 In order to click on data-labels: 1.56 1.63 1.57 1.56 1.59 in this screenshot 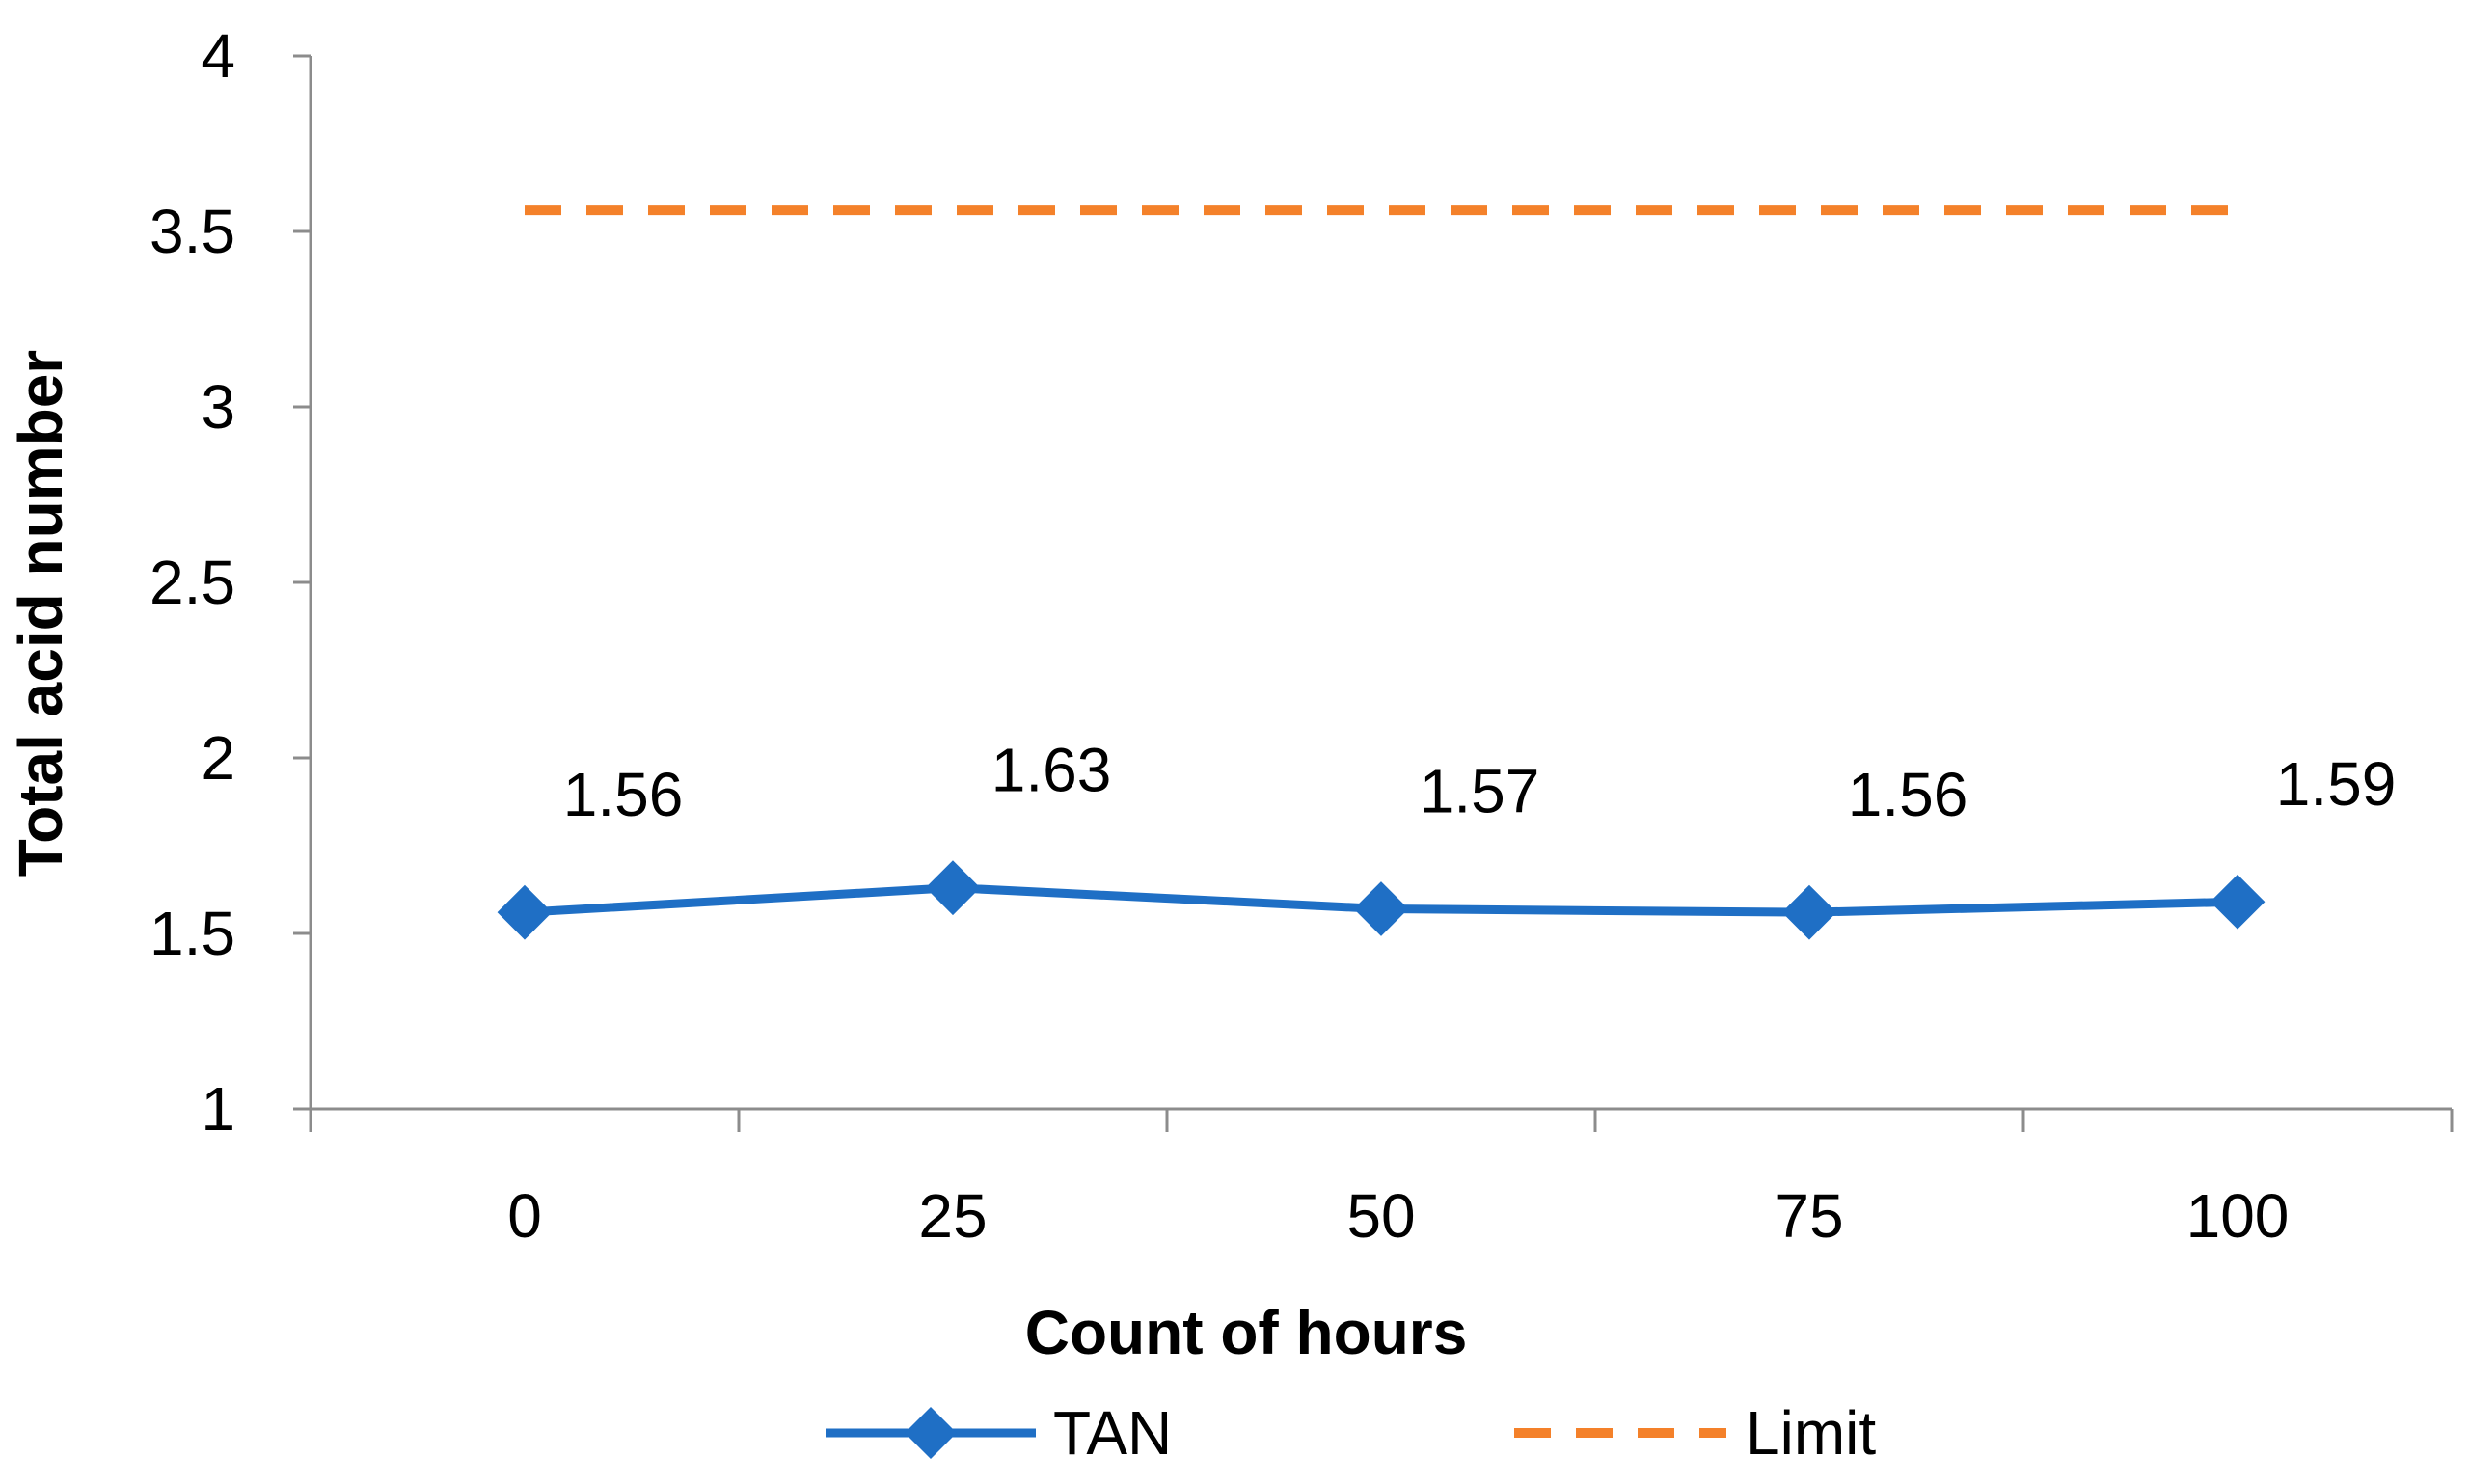, I will do `click(1480, 782)`.